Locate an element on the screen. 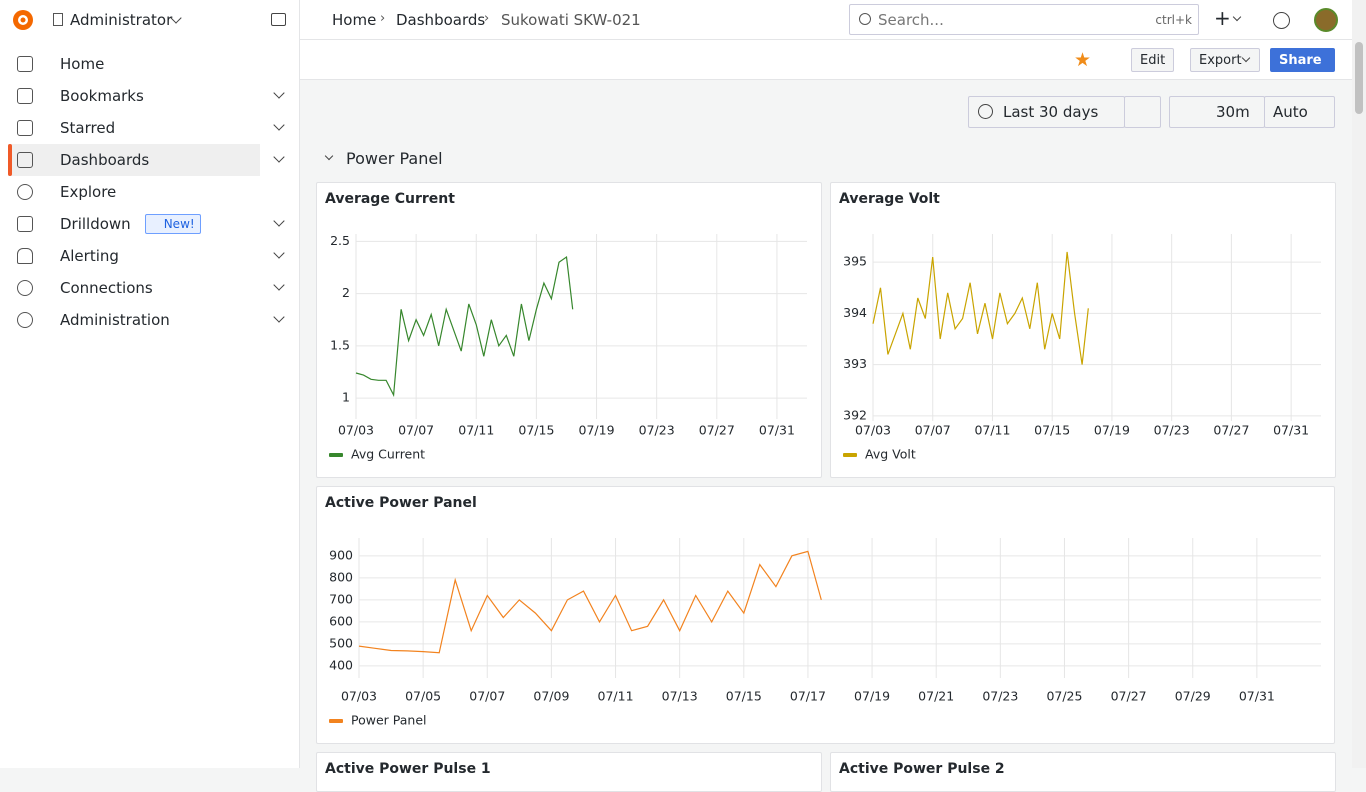 This screenshot has width=1366, height=792. avatar is located at coordinates (1326, 20).